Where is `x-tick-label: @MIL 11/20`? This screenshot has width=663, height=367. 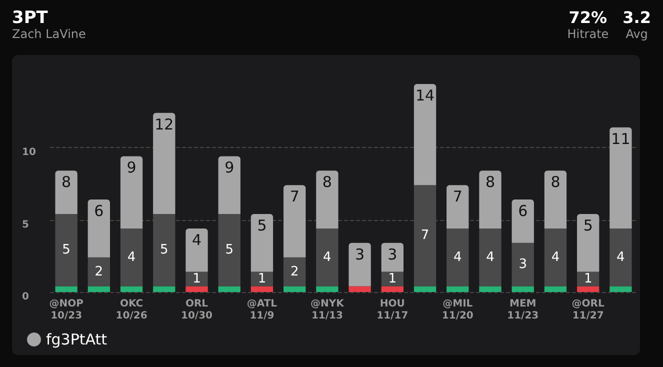
x-tick-label: @MIL 11/20 is located at coordinates (458, 310).